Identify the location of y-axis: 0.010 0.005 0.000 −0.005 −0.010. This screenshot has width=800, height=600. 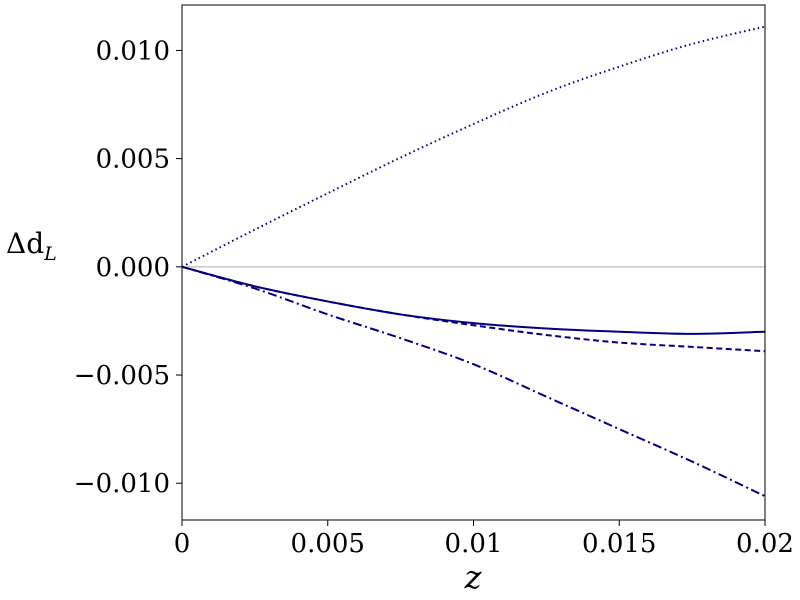
(128, 267).